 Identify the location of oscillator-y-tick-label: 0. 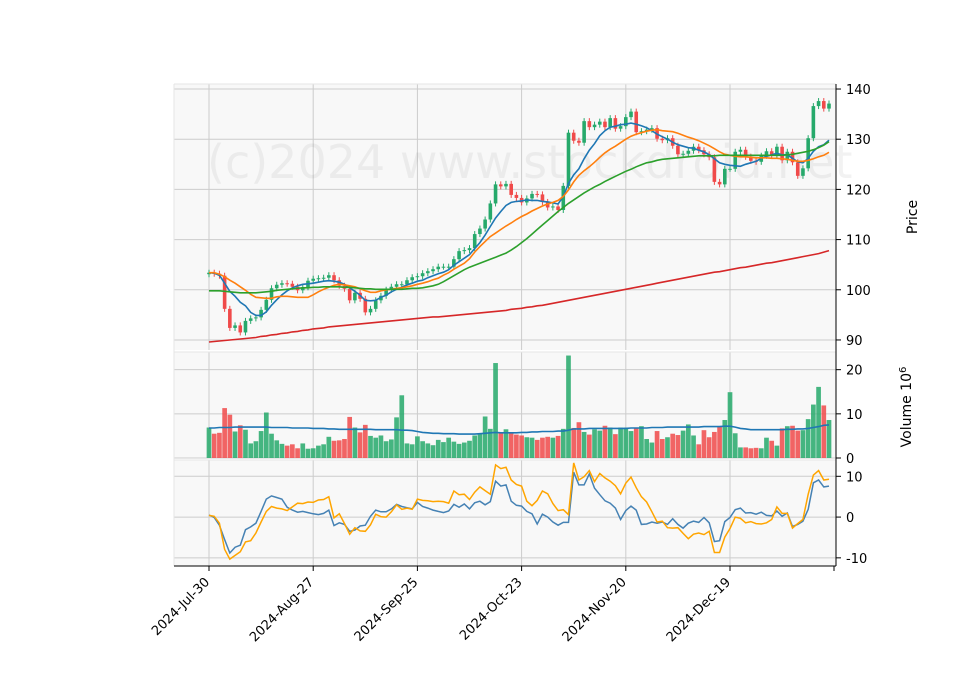
(850, 518).